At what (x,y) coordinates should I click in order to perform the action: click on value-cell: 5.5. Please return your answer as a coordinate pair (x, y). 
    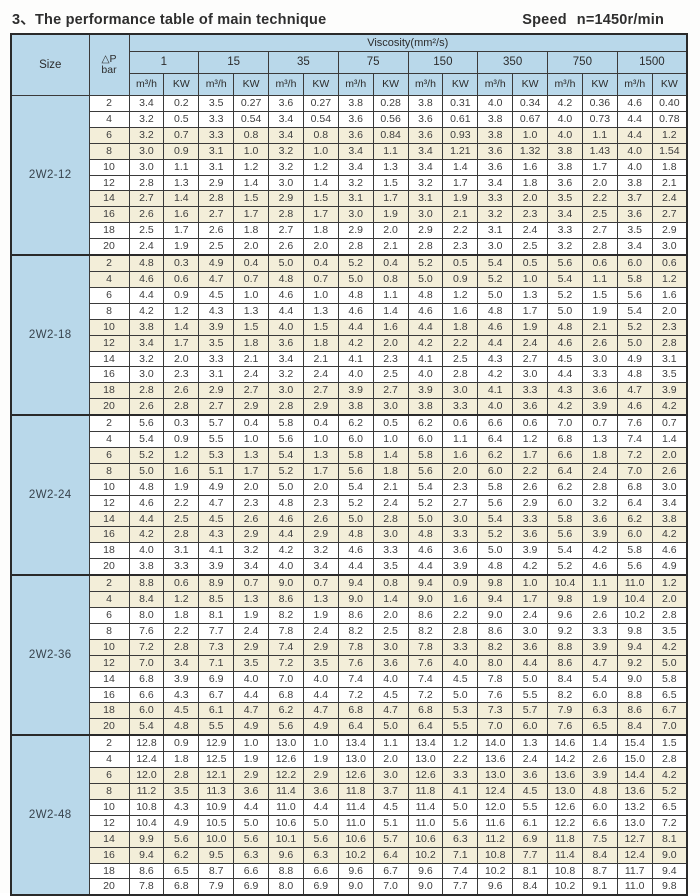
    Looking at the image, I should click on (216, 727).